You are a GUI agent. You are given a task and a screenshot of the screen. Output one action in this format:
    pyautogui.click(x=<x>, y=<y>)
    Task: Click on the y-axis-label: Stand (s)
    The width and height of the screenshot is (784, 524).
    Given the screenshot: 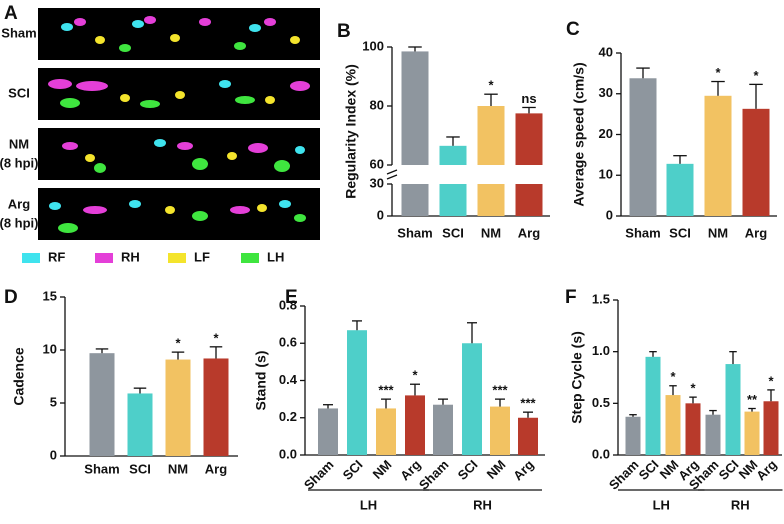 What is the action you would take?
    pyautogui.click(x=261, y=381)
    